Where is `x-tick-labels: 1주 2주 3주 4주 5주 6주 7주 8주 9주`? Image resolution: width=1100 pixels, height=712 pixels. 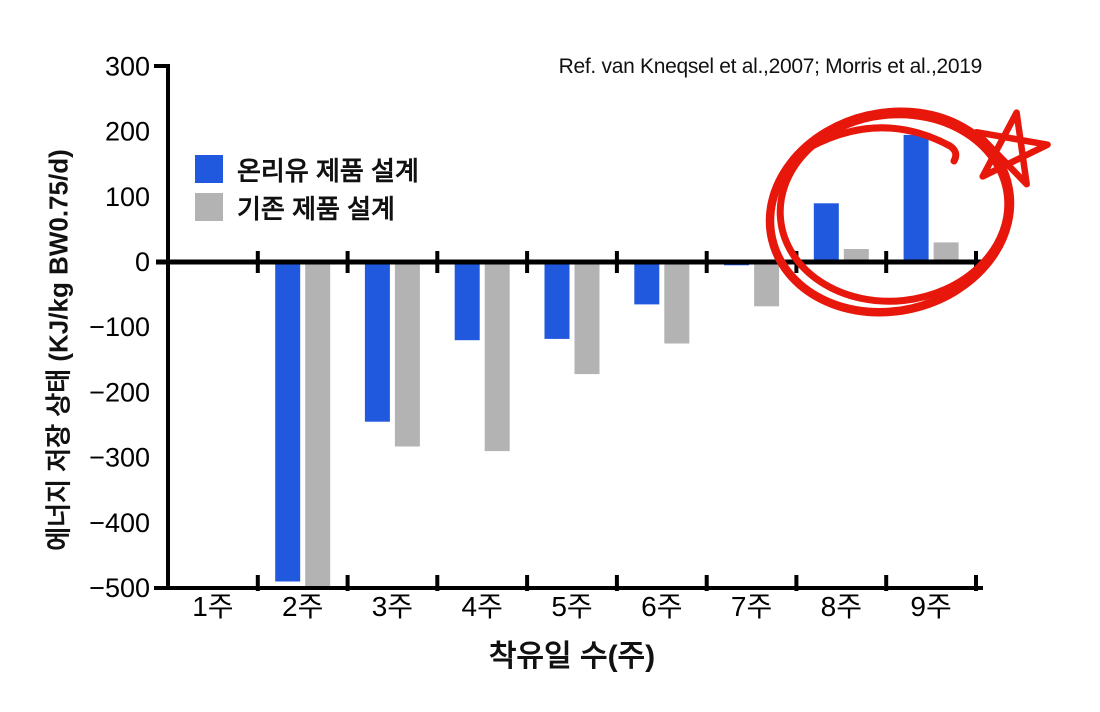 x-tick-labels: 1주 2주 3주 4주 5주 6주 7주 8주 9주 is located at coordinates (572, 606).